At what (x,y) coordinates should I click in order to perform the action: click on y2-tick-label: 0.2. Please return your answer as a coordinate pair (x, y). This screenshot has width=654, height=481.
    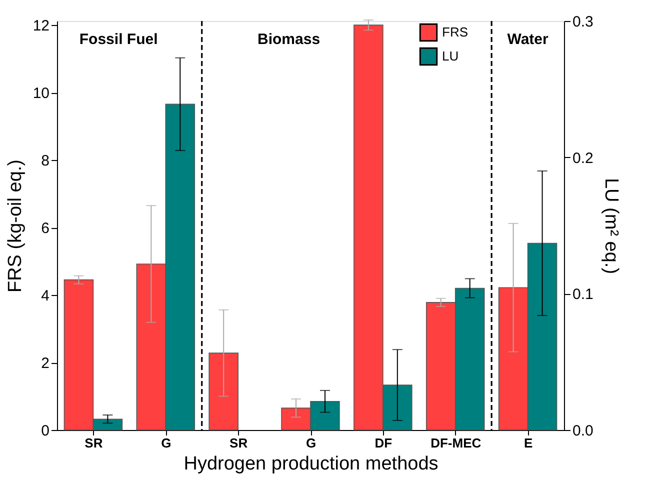
    Looking at the image, I should click on (583, 158).